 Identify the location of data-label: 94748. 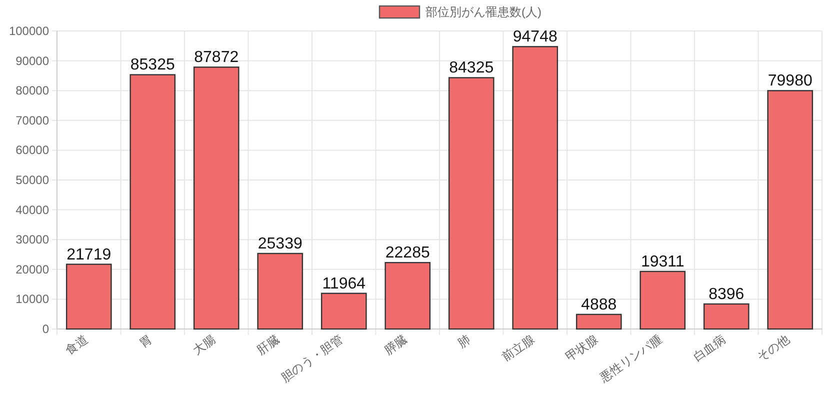
(535, 37).